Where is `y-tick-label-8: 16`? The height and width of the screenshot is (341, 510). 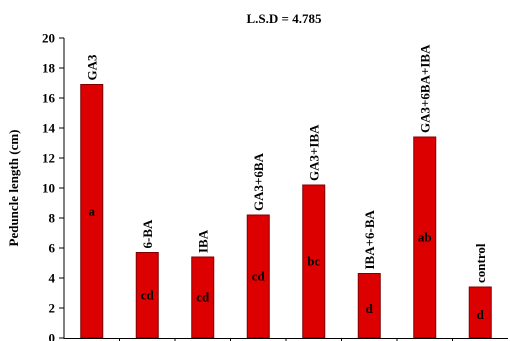 y-tick-label-8: 16 is located at coordinates (49, 98).